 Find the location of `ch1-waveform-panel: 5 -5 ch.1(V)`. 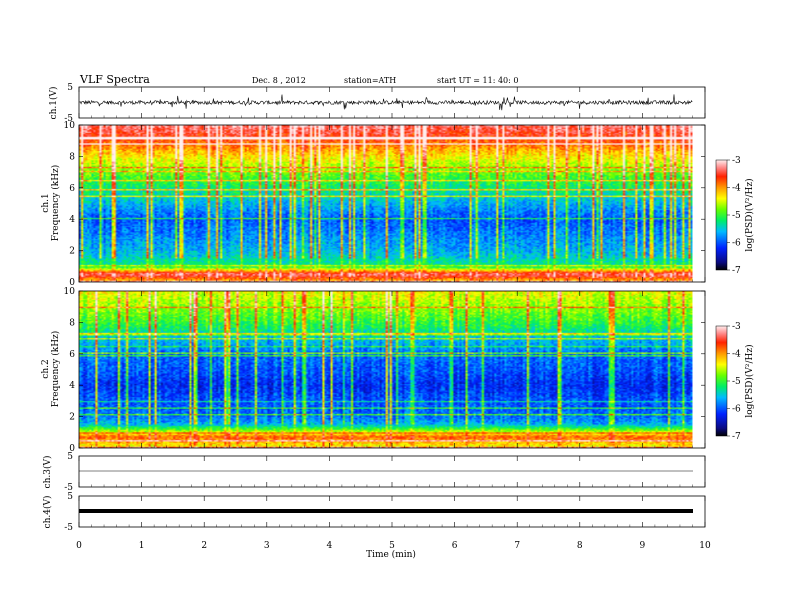

ch1-waveform-panel: 5 -5 ch.1(V) is located at coordinates (377, 103).